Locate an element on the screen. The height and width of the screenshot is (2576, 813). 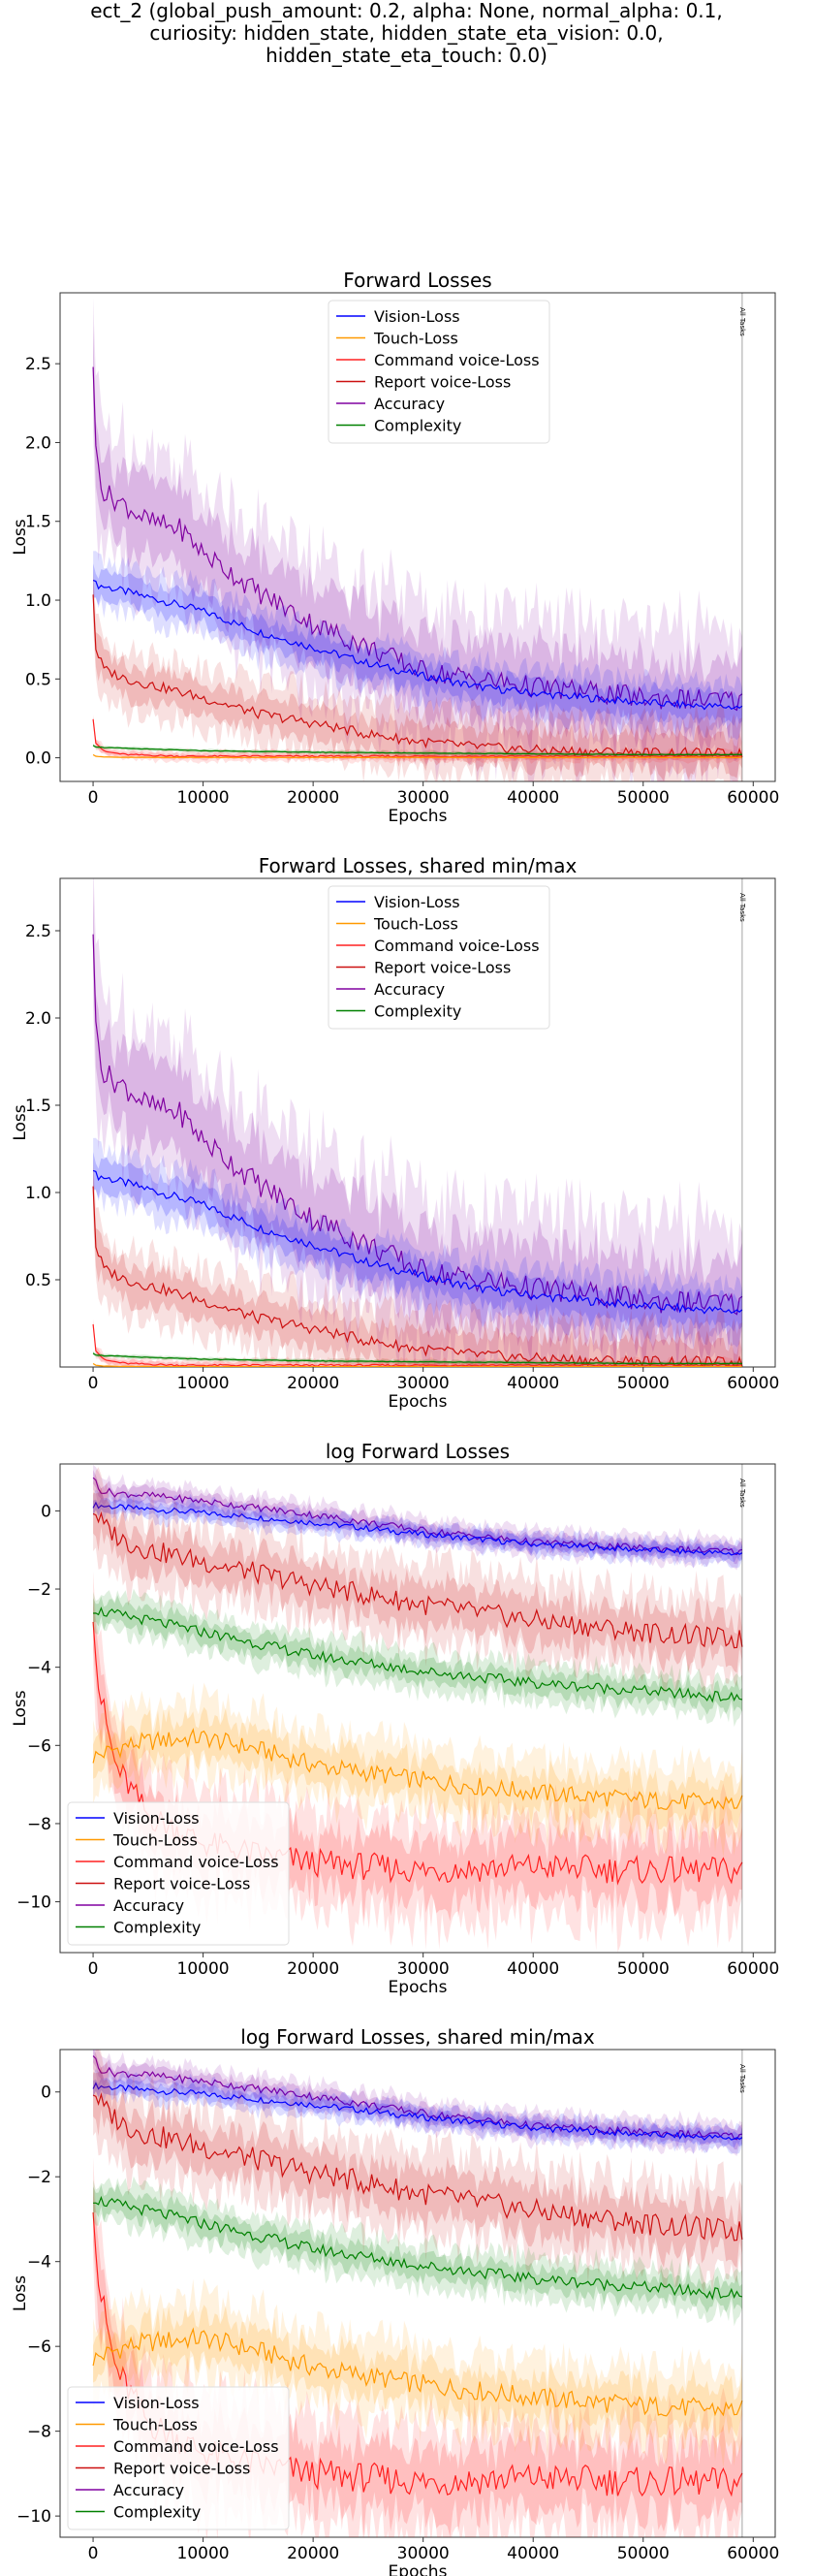
y-tick-label: −6 is located at coordinates (39, 2347).